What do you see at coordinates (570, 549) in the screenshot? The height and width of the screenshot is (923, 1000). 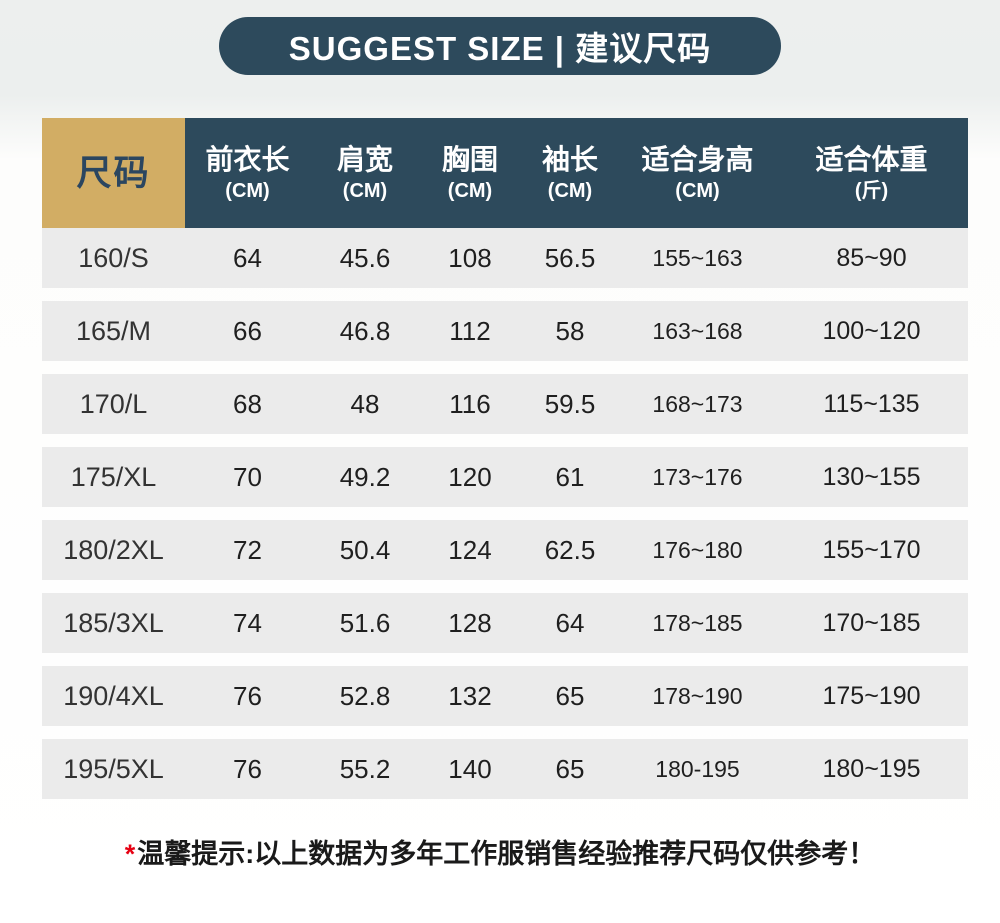 I see `cell-sleeve: 62.5` at bounding box center [570, 549].